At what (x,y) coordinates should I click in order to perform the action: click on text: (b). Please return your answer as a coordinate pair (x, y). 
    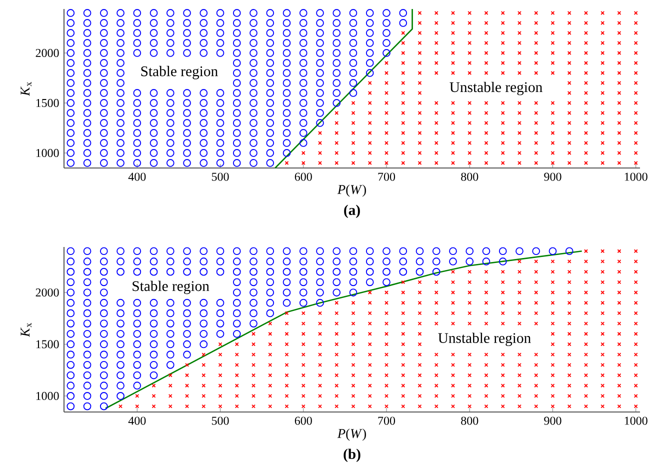
    Looking at the image, I should click on (352, 455).